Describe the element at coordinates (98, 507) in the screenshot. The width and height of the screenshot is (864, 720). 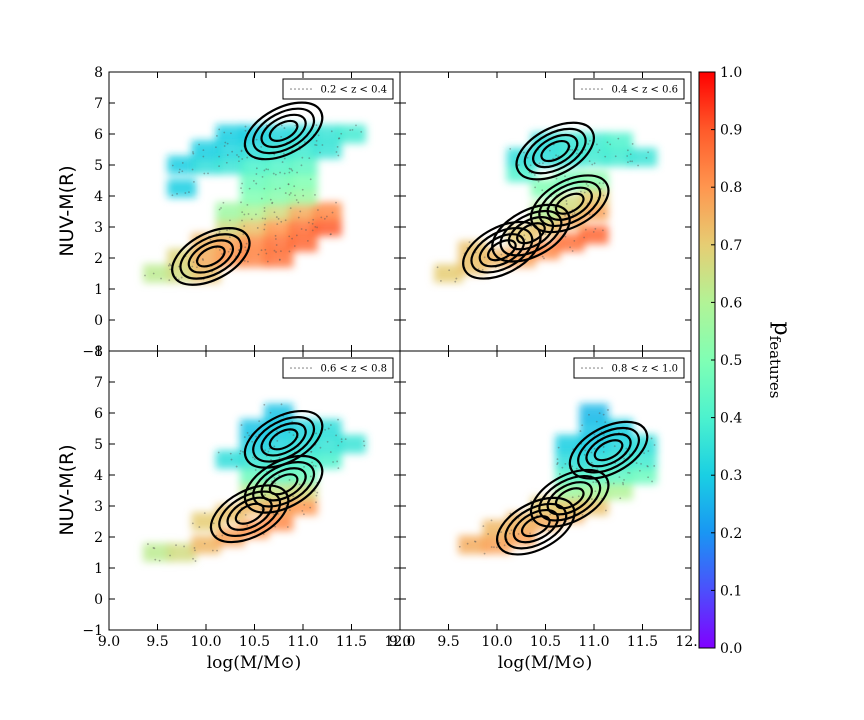
I see `y-tick-label: 3` at that location.